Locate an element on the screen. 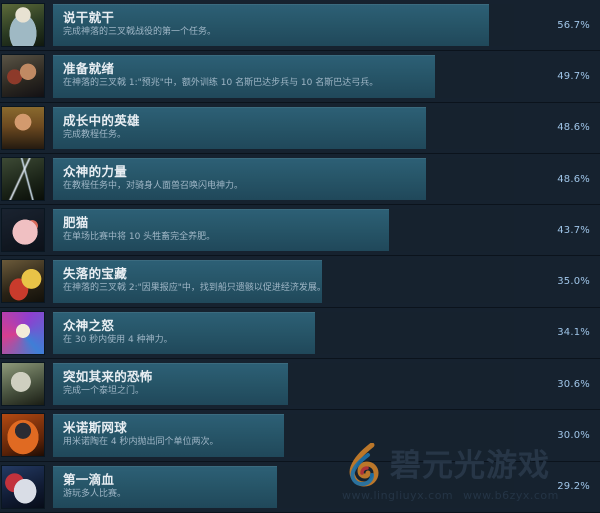 This screenshot has width=600, height=513. achievement-progress-track: 突如其来的恐怖 完成一个泰坦之门。 is located at coordinates (283, 384).